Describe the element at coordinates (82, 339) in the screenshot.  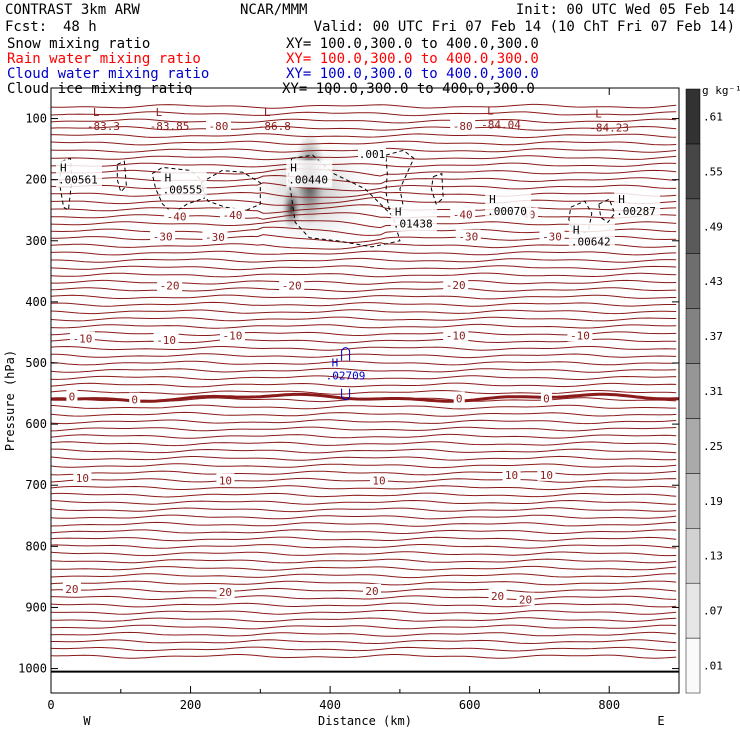
I see `temperature-label: -10` at that location.